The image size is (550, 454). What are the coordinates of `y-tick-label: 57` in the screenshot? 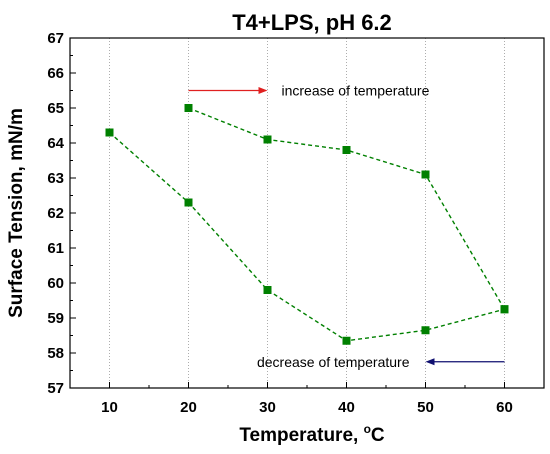 It's located at (55, 388).